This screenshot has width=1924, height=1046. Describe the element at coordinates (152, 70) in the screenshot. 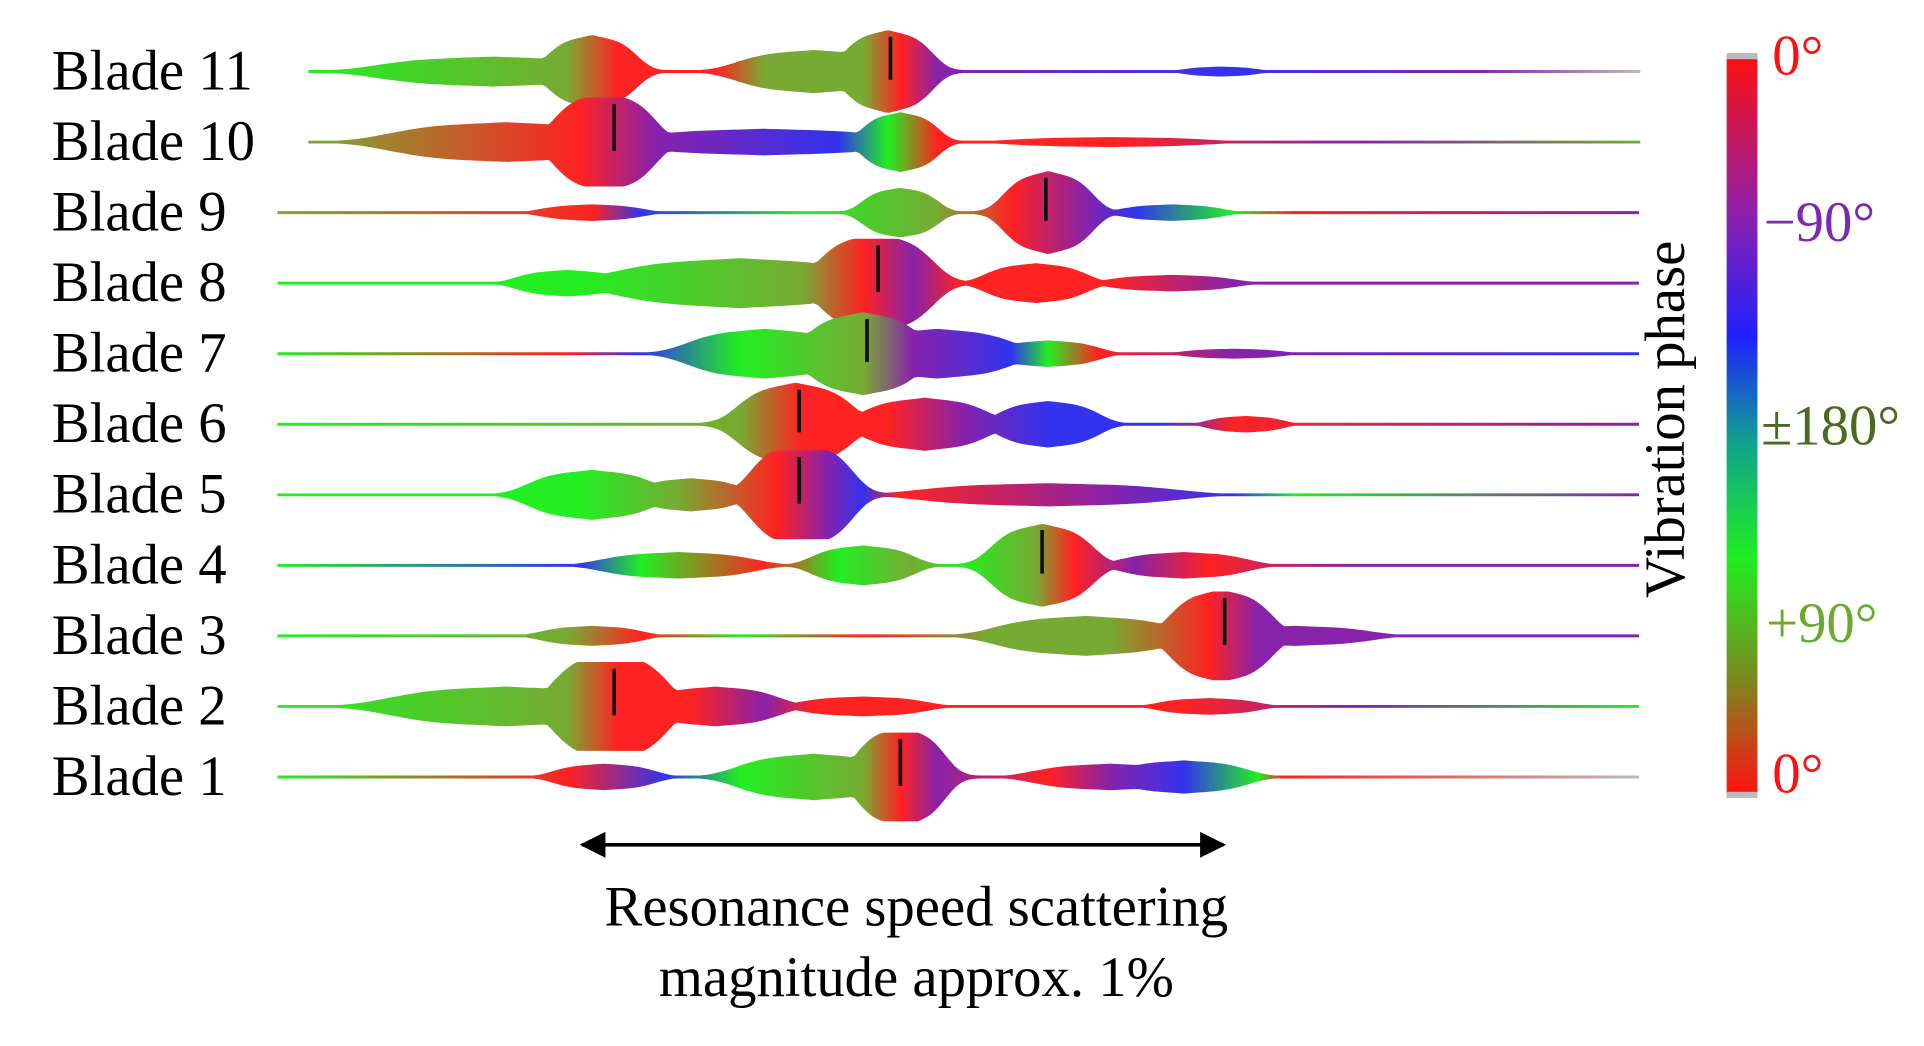

I see `blade-label: Blade 11` at that location.